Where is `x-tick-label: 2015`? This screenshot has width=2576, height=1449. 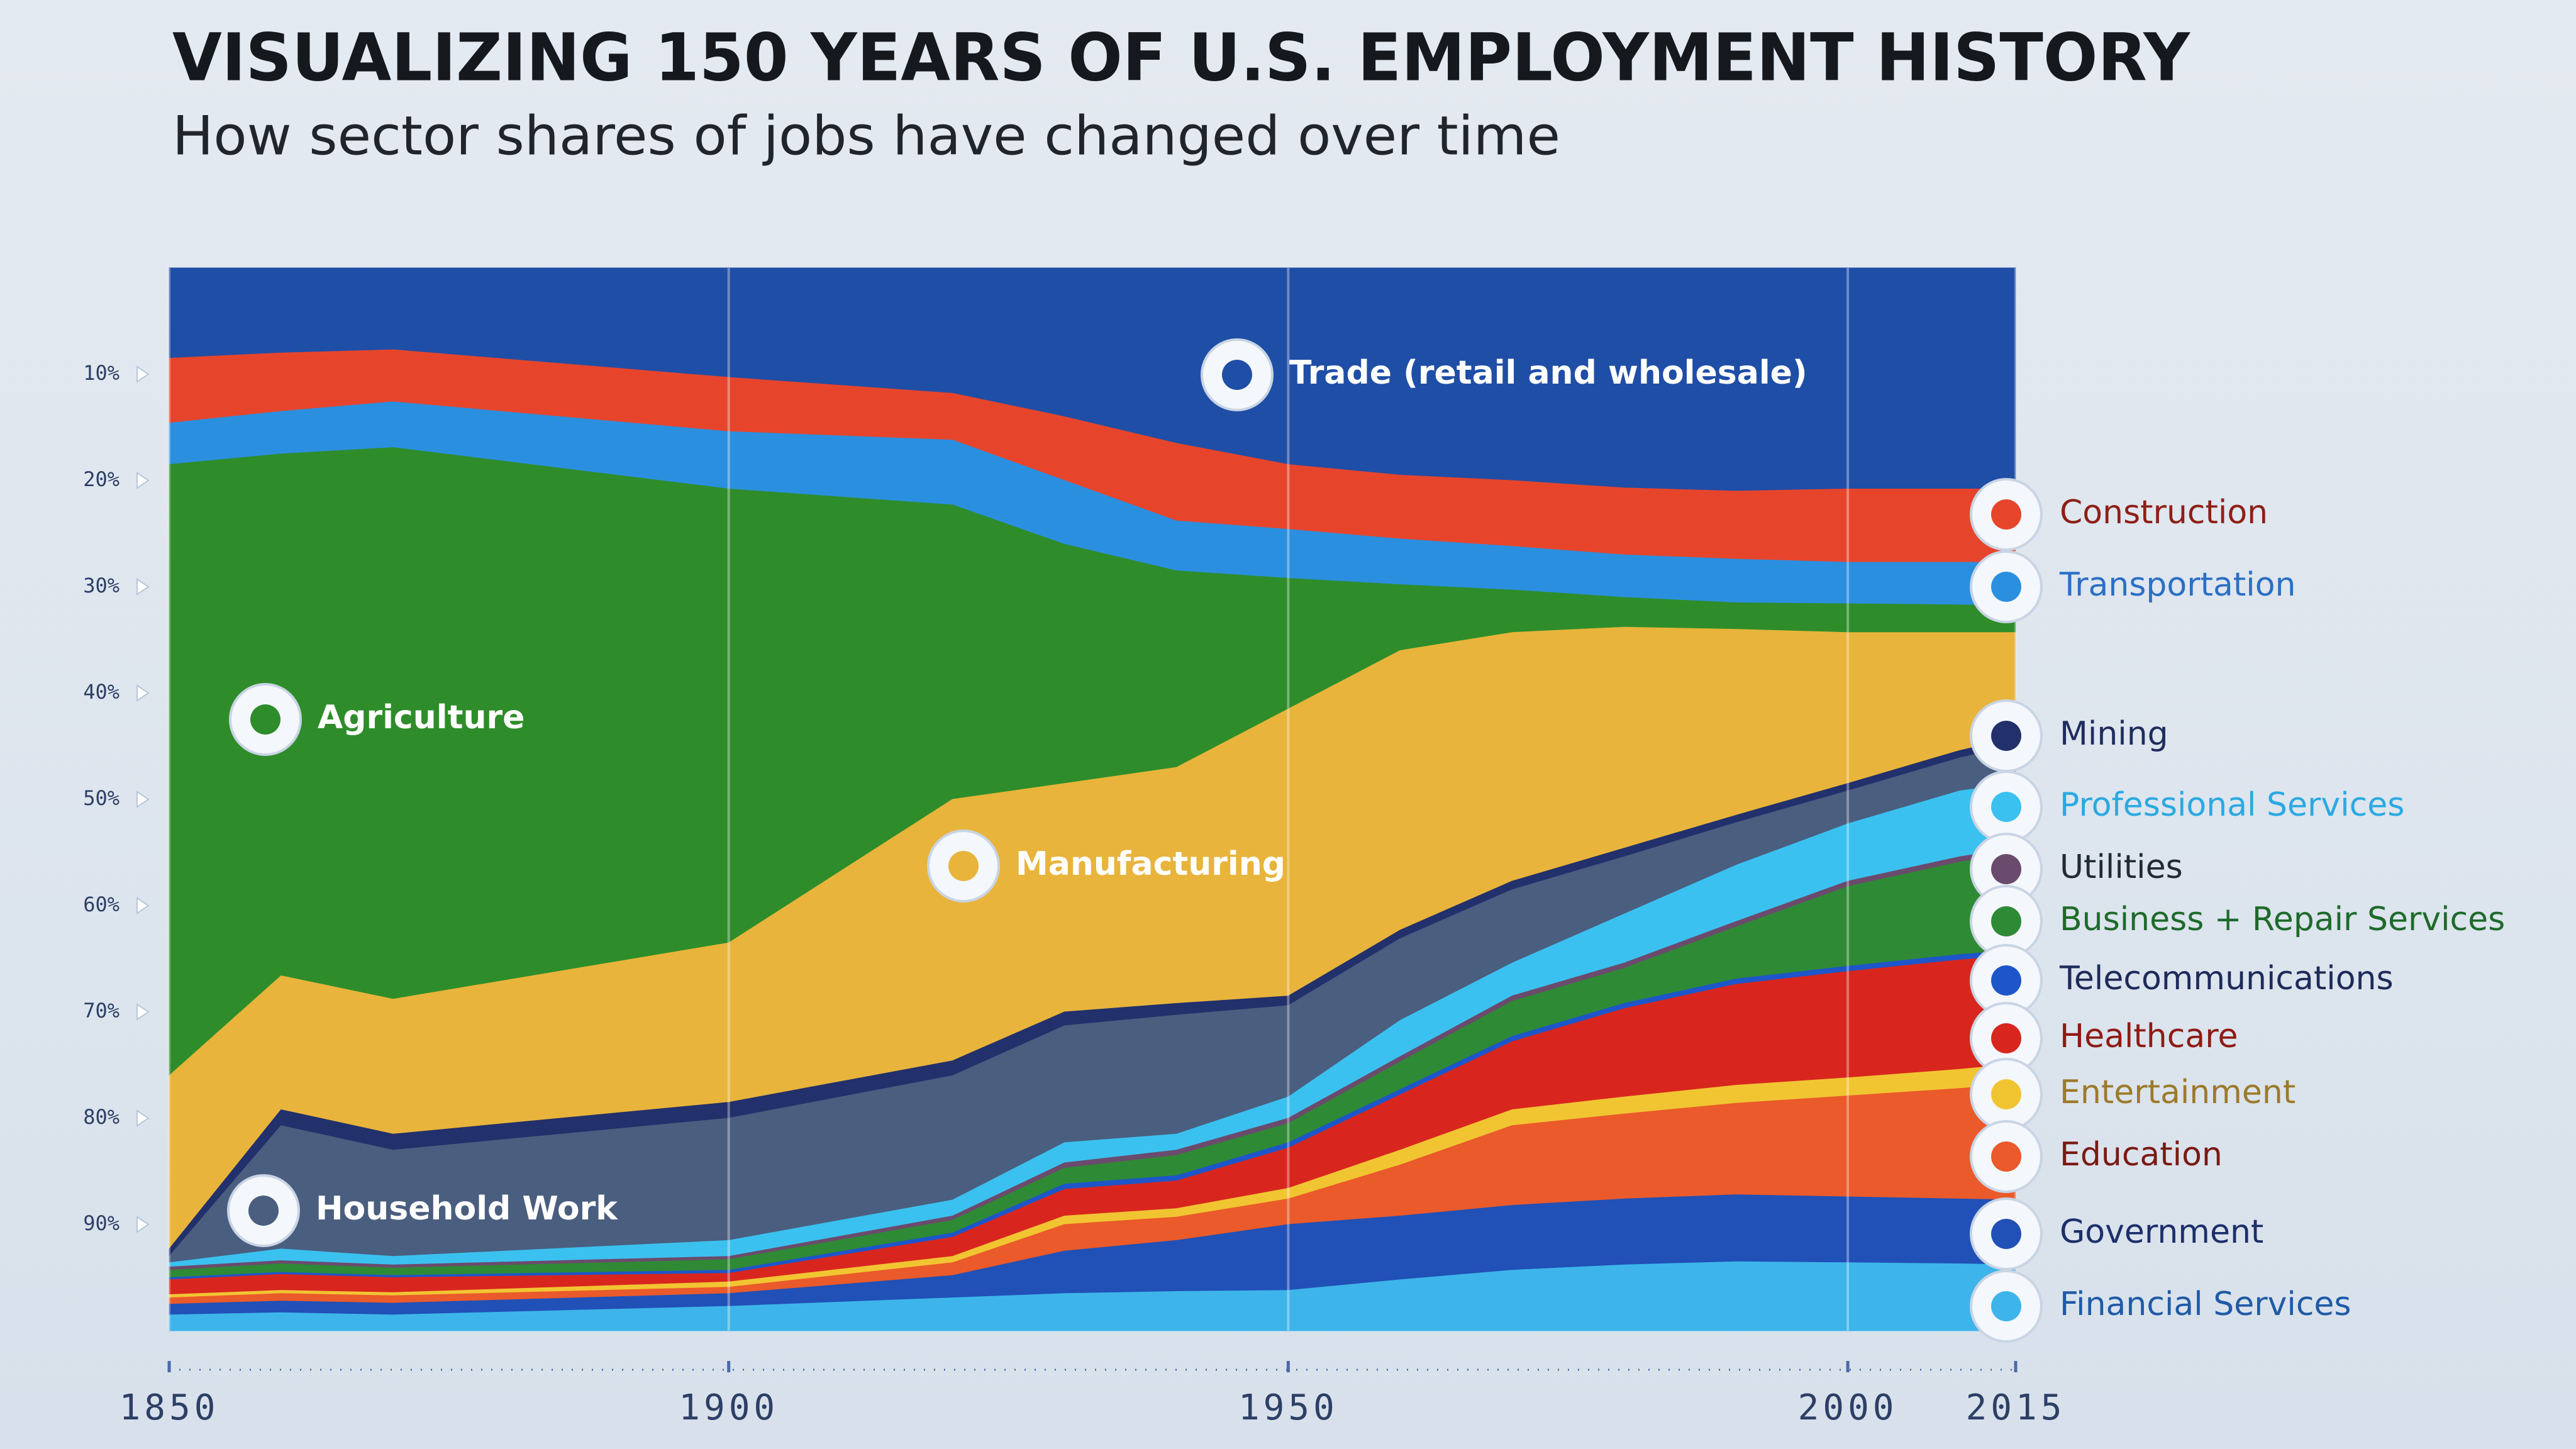
x-tick-label: 2015 is located at coordinates (2016, 1407).